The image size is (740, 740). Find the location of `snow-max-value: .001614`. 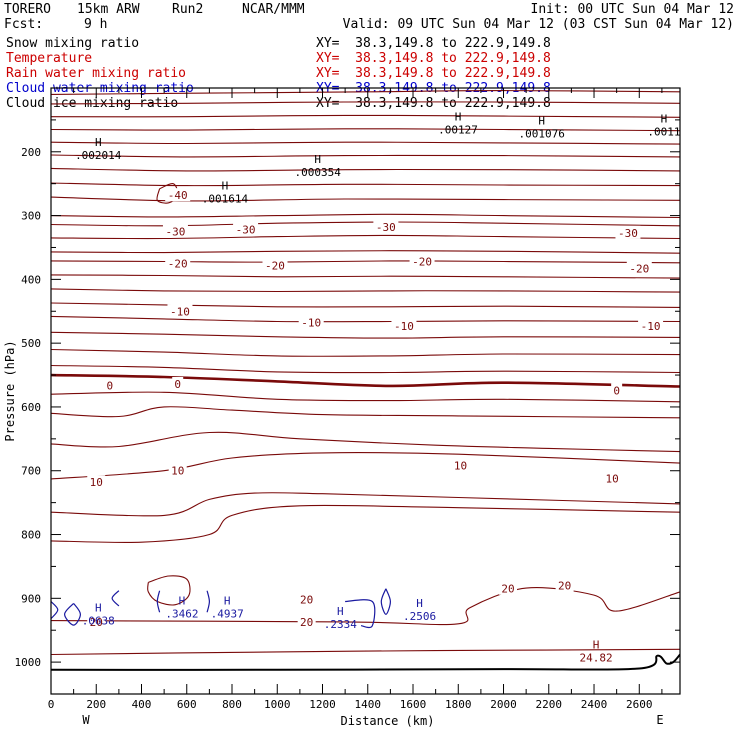

snow-max-value: .001614 is located at coordinates (225, 198).